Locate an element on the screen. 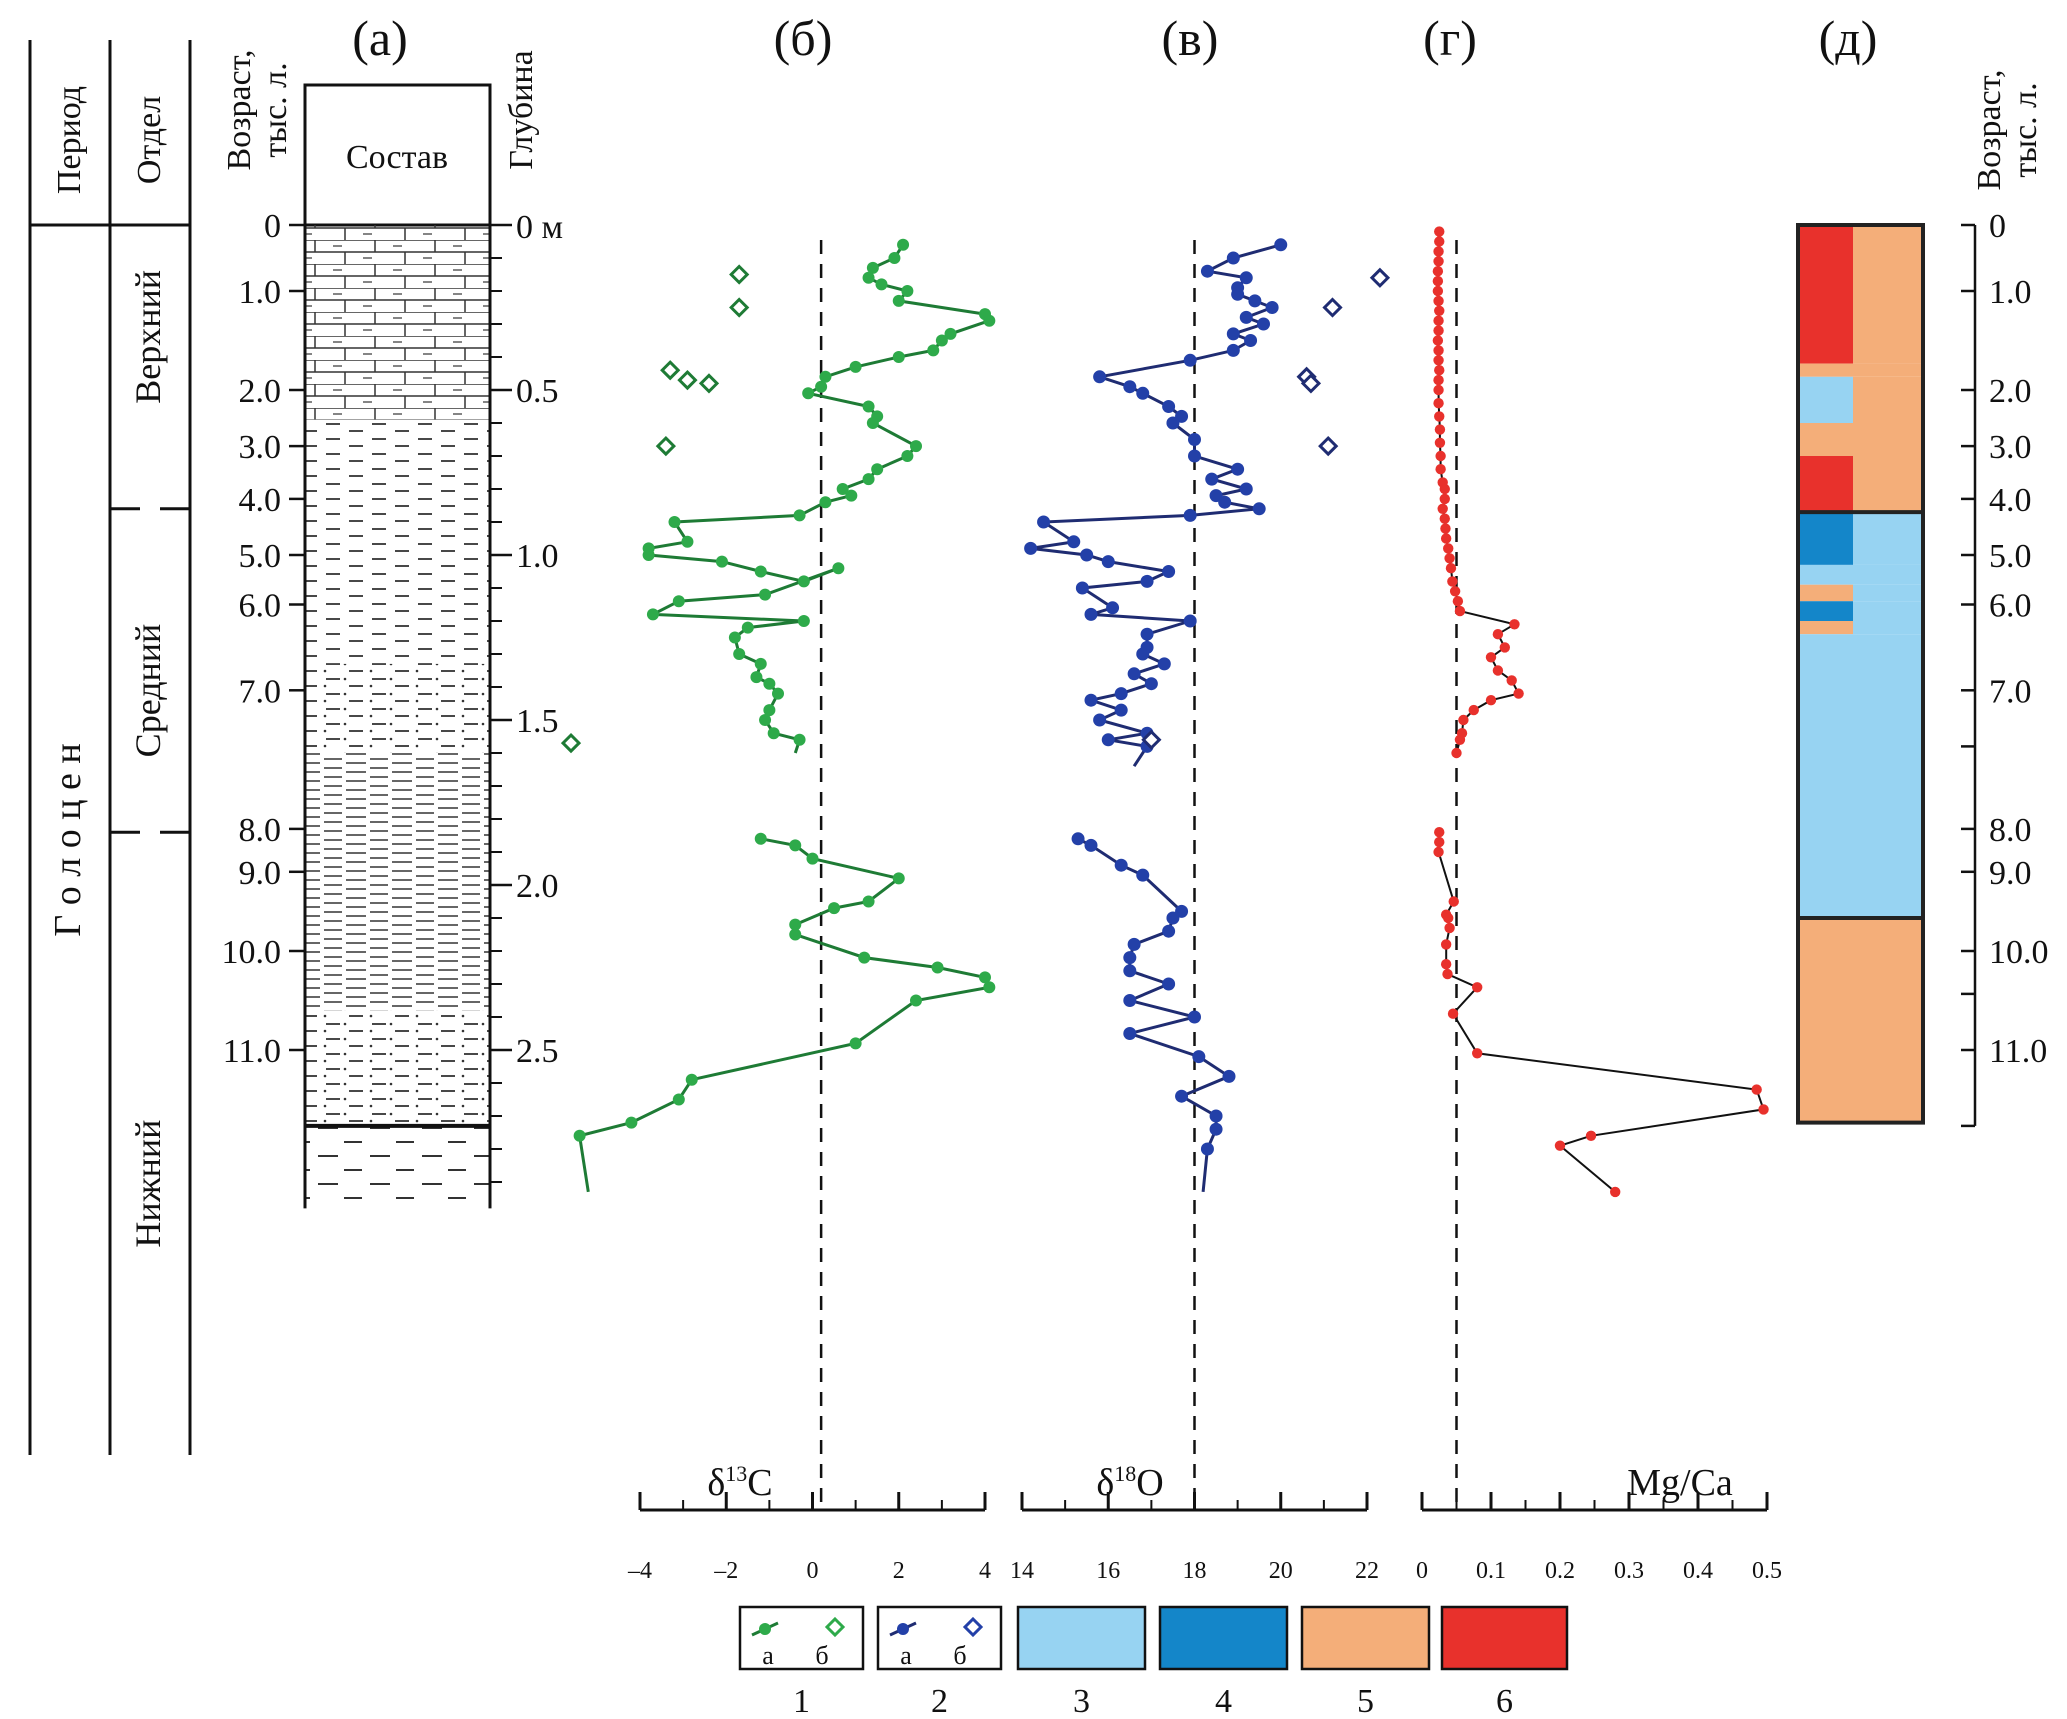  age-tick-label: 10.0 is located at coordinates (252, 952).